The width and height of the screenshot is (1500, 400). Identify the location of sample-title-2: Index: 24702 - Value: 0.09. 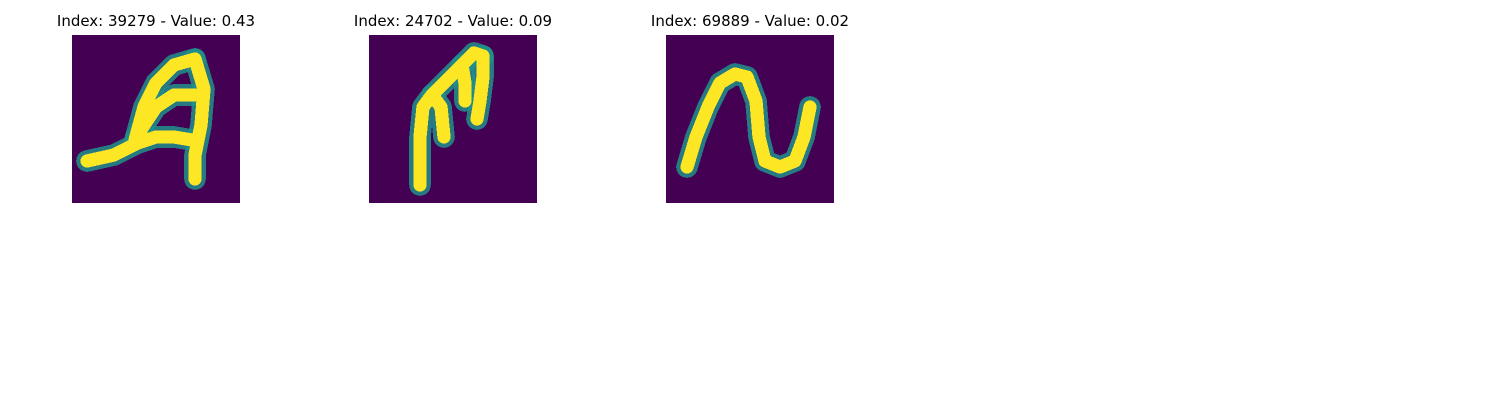
(453, 21).